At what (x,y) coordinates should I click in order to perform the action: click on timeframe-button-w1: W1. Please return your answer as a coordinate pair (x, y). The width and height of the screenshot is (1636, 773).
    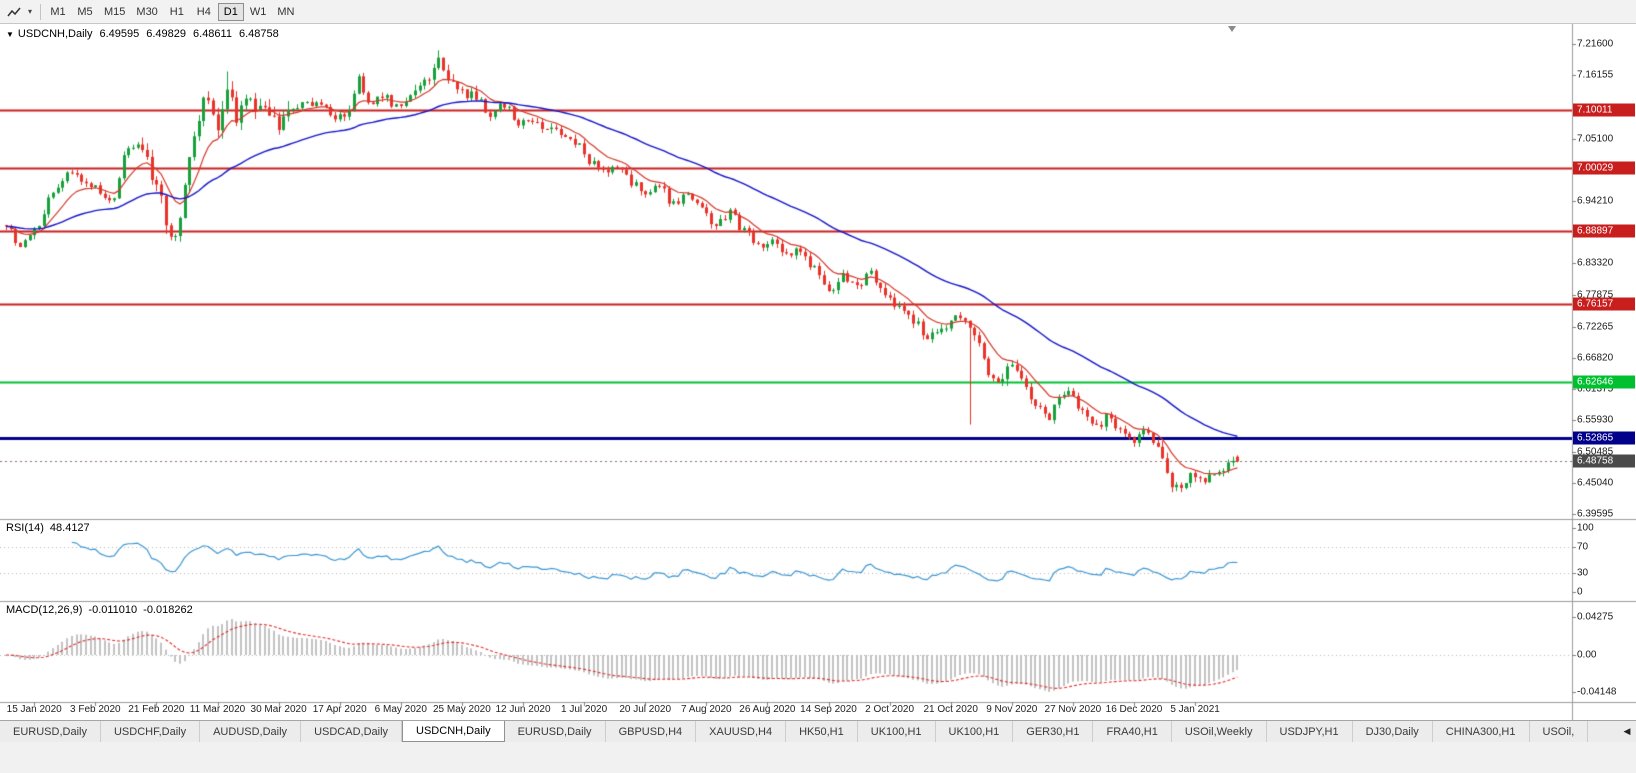
    Looking at the image, I should click on (258, 12).